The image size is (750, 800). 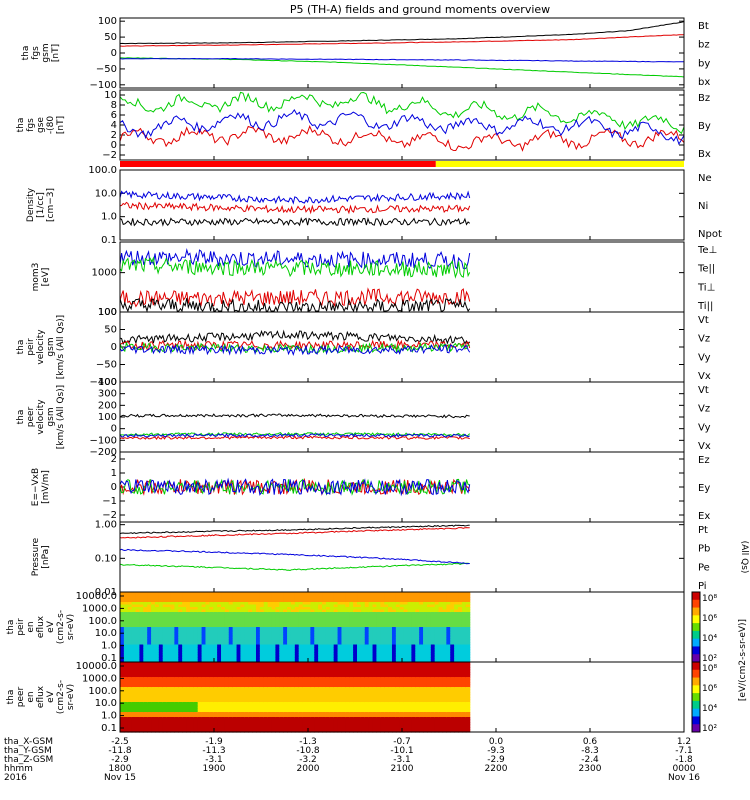 I want to click on ytick-label: 0, so click(x=114, y=487).